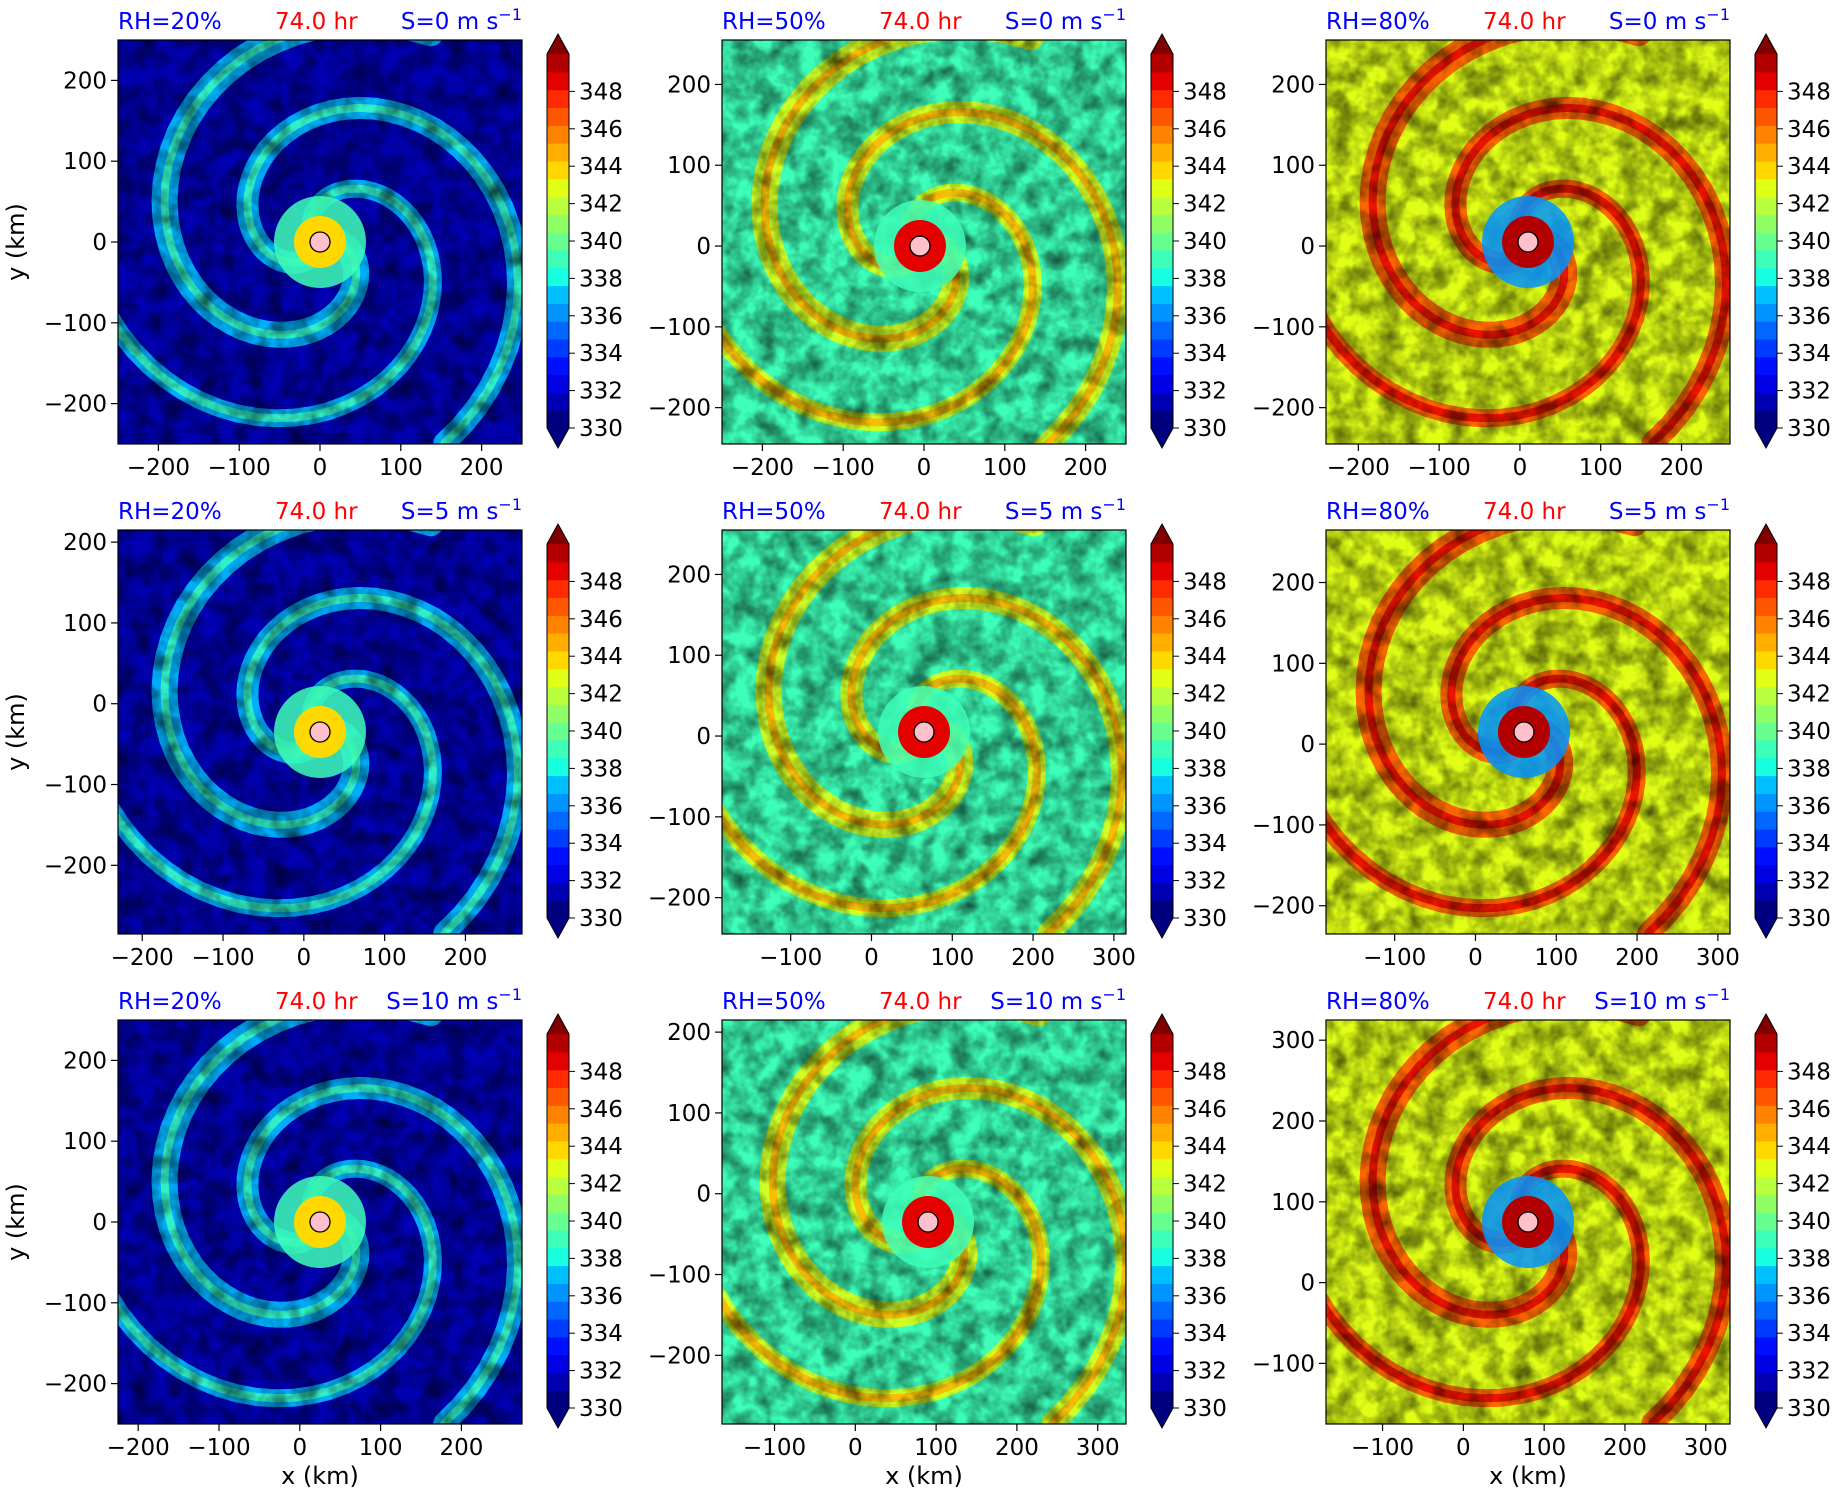  Describe the element at coordinates (679, 409) in the screenshot. I see `y-tick-label: −200` at that location.